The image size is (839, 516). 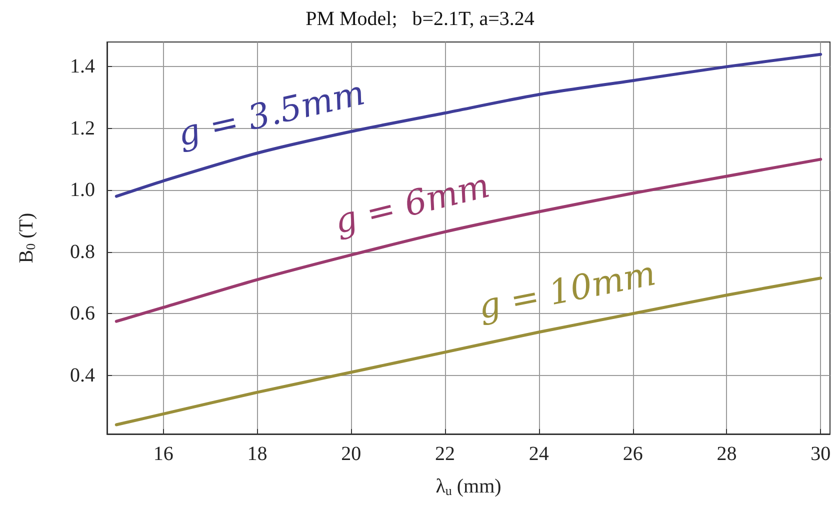 What do you see at coordinates (469, 487) in the screenshot?
I see `x-axis-title: λu (mm)` at bounding box center [469, 487].